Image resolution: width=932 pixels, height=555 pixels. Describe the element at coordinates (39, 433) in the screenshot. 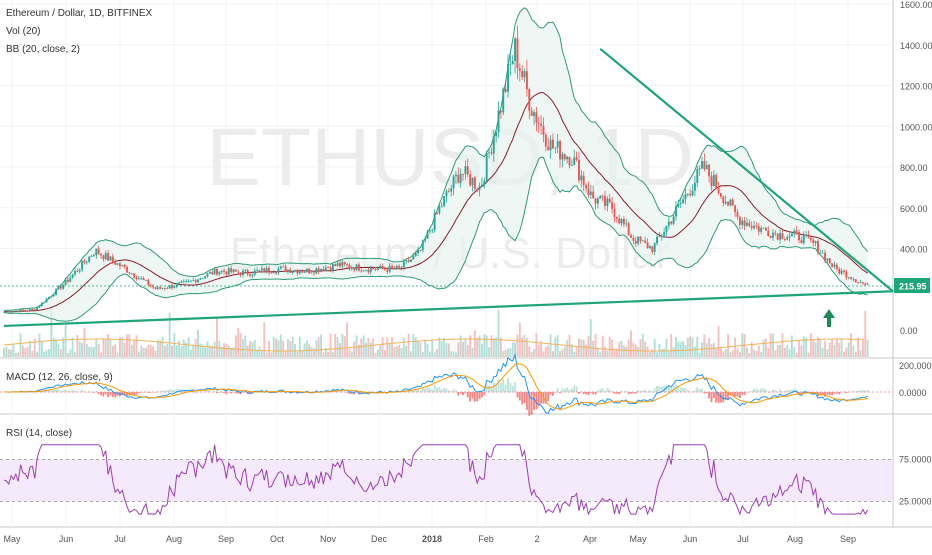

I see `rsi-label: RSI (14, close)` at that location.